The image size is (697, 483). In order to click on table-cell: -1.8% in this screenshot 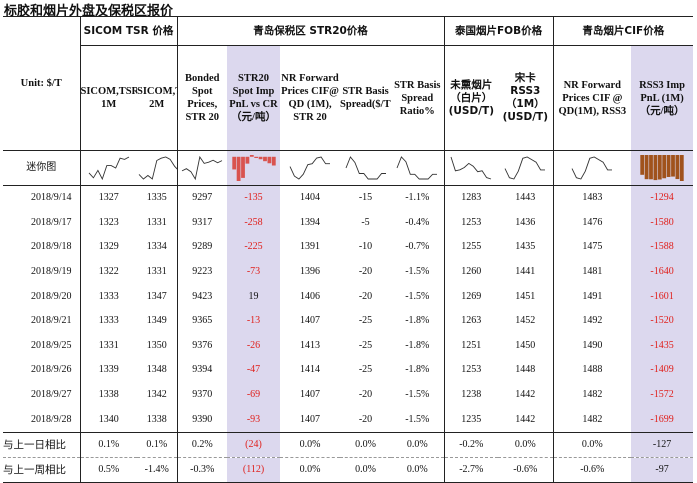, I will do `click(417, 321)`.